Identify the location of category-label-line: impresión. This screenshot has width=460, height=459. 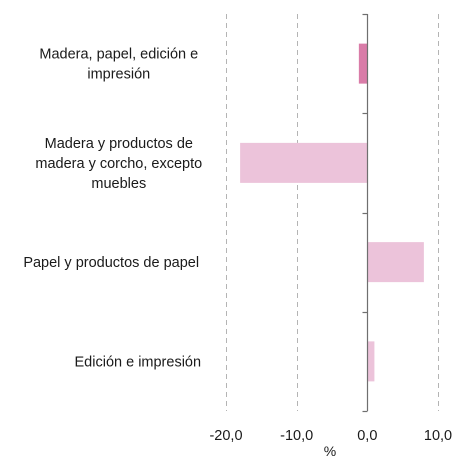
(118, 75).